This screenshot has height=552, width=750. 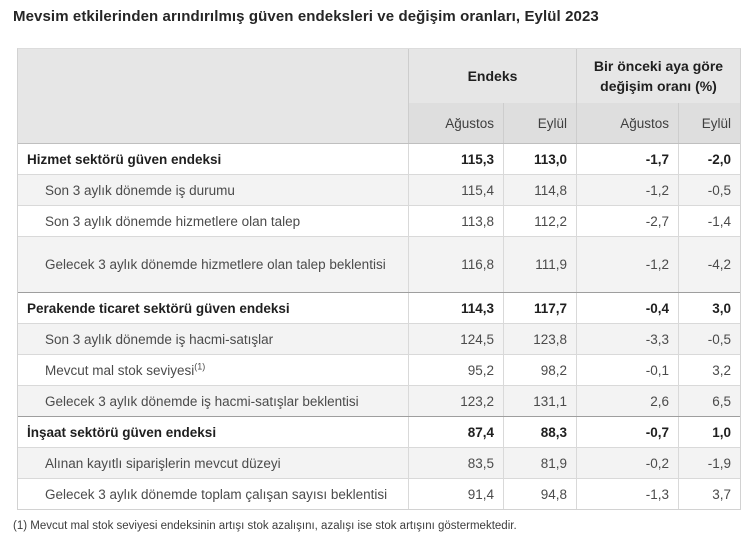 What do you see at coordinates (658, 76) in the screenshot?
I see `column-group-change-rate: Bir önceki aya göre değişim oranı (%)` at bounding box center [658, 76].